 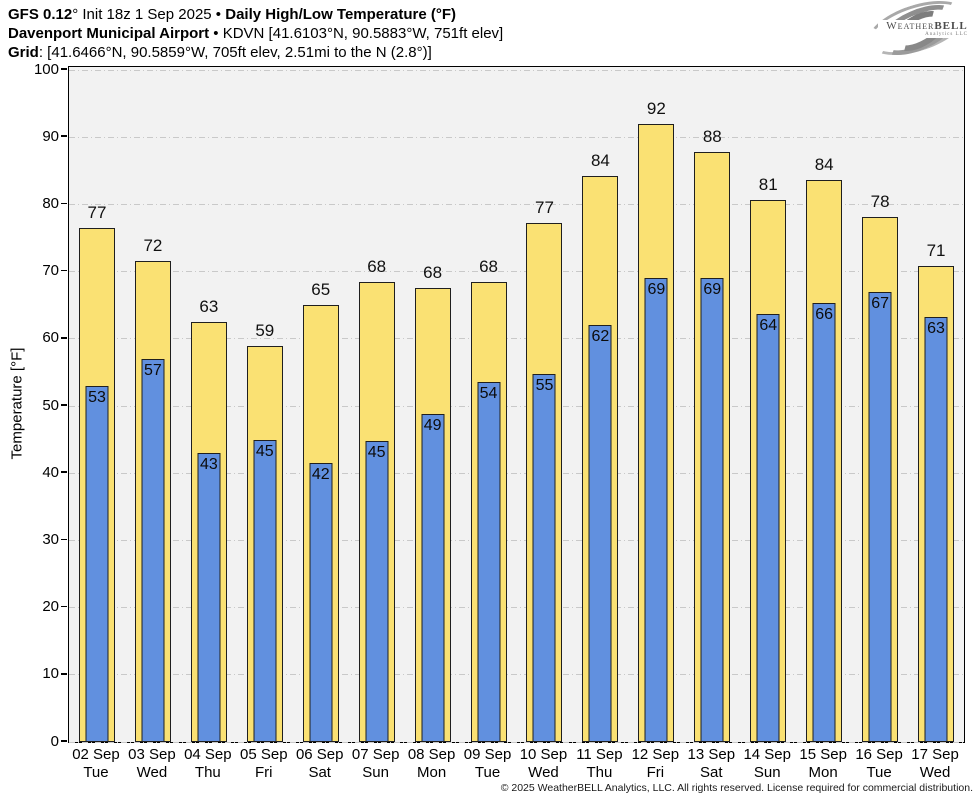 What do you see at coordinates (599, 764) in the screenshot?
I see `x-axis-label: 11 Sep Thu` at bounding box center [599, 764].